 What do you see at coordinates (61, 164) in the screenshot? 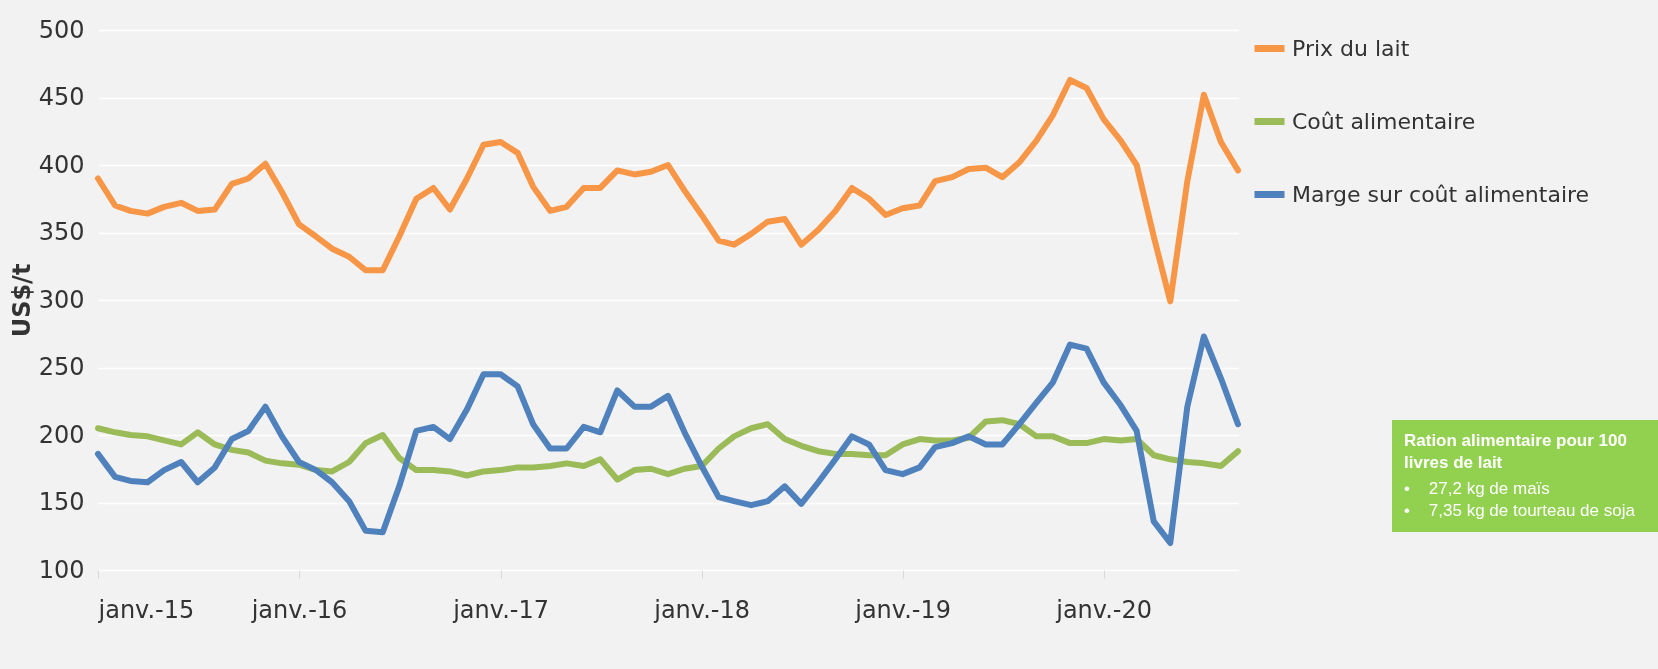
I see `y-tick-label: 400` at bounding box center [61, 164].